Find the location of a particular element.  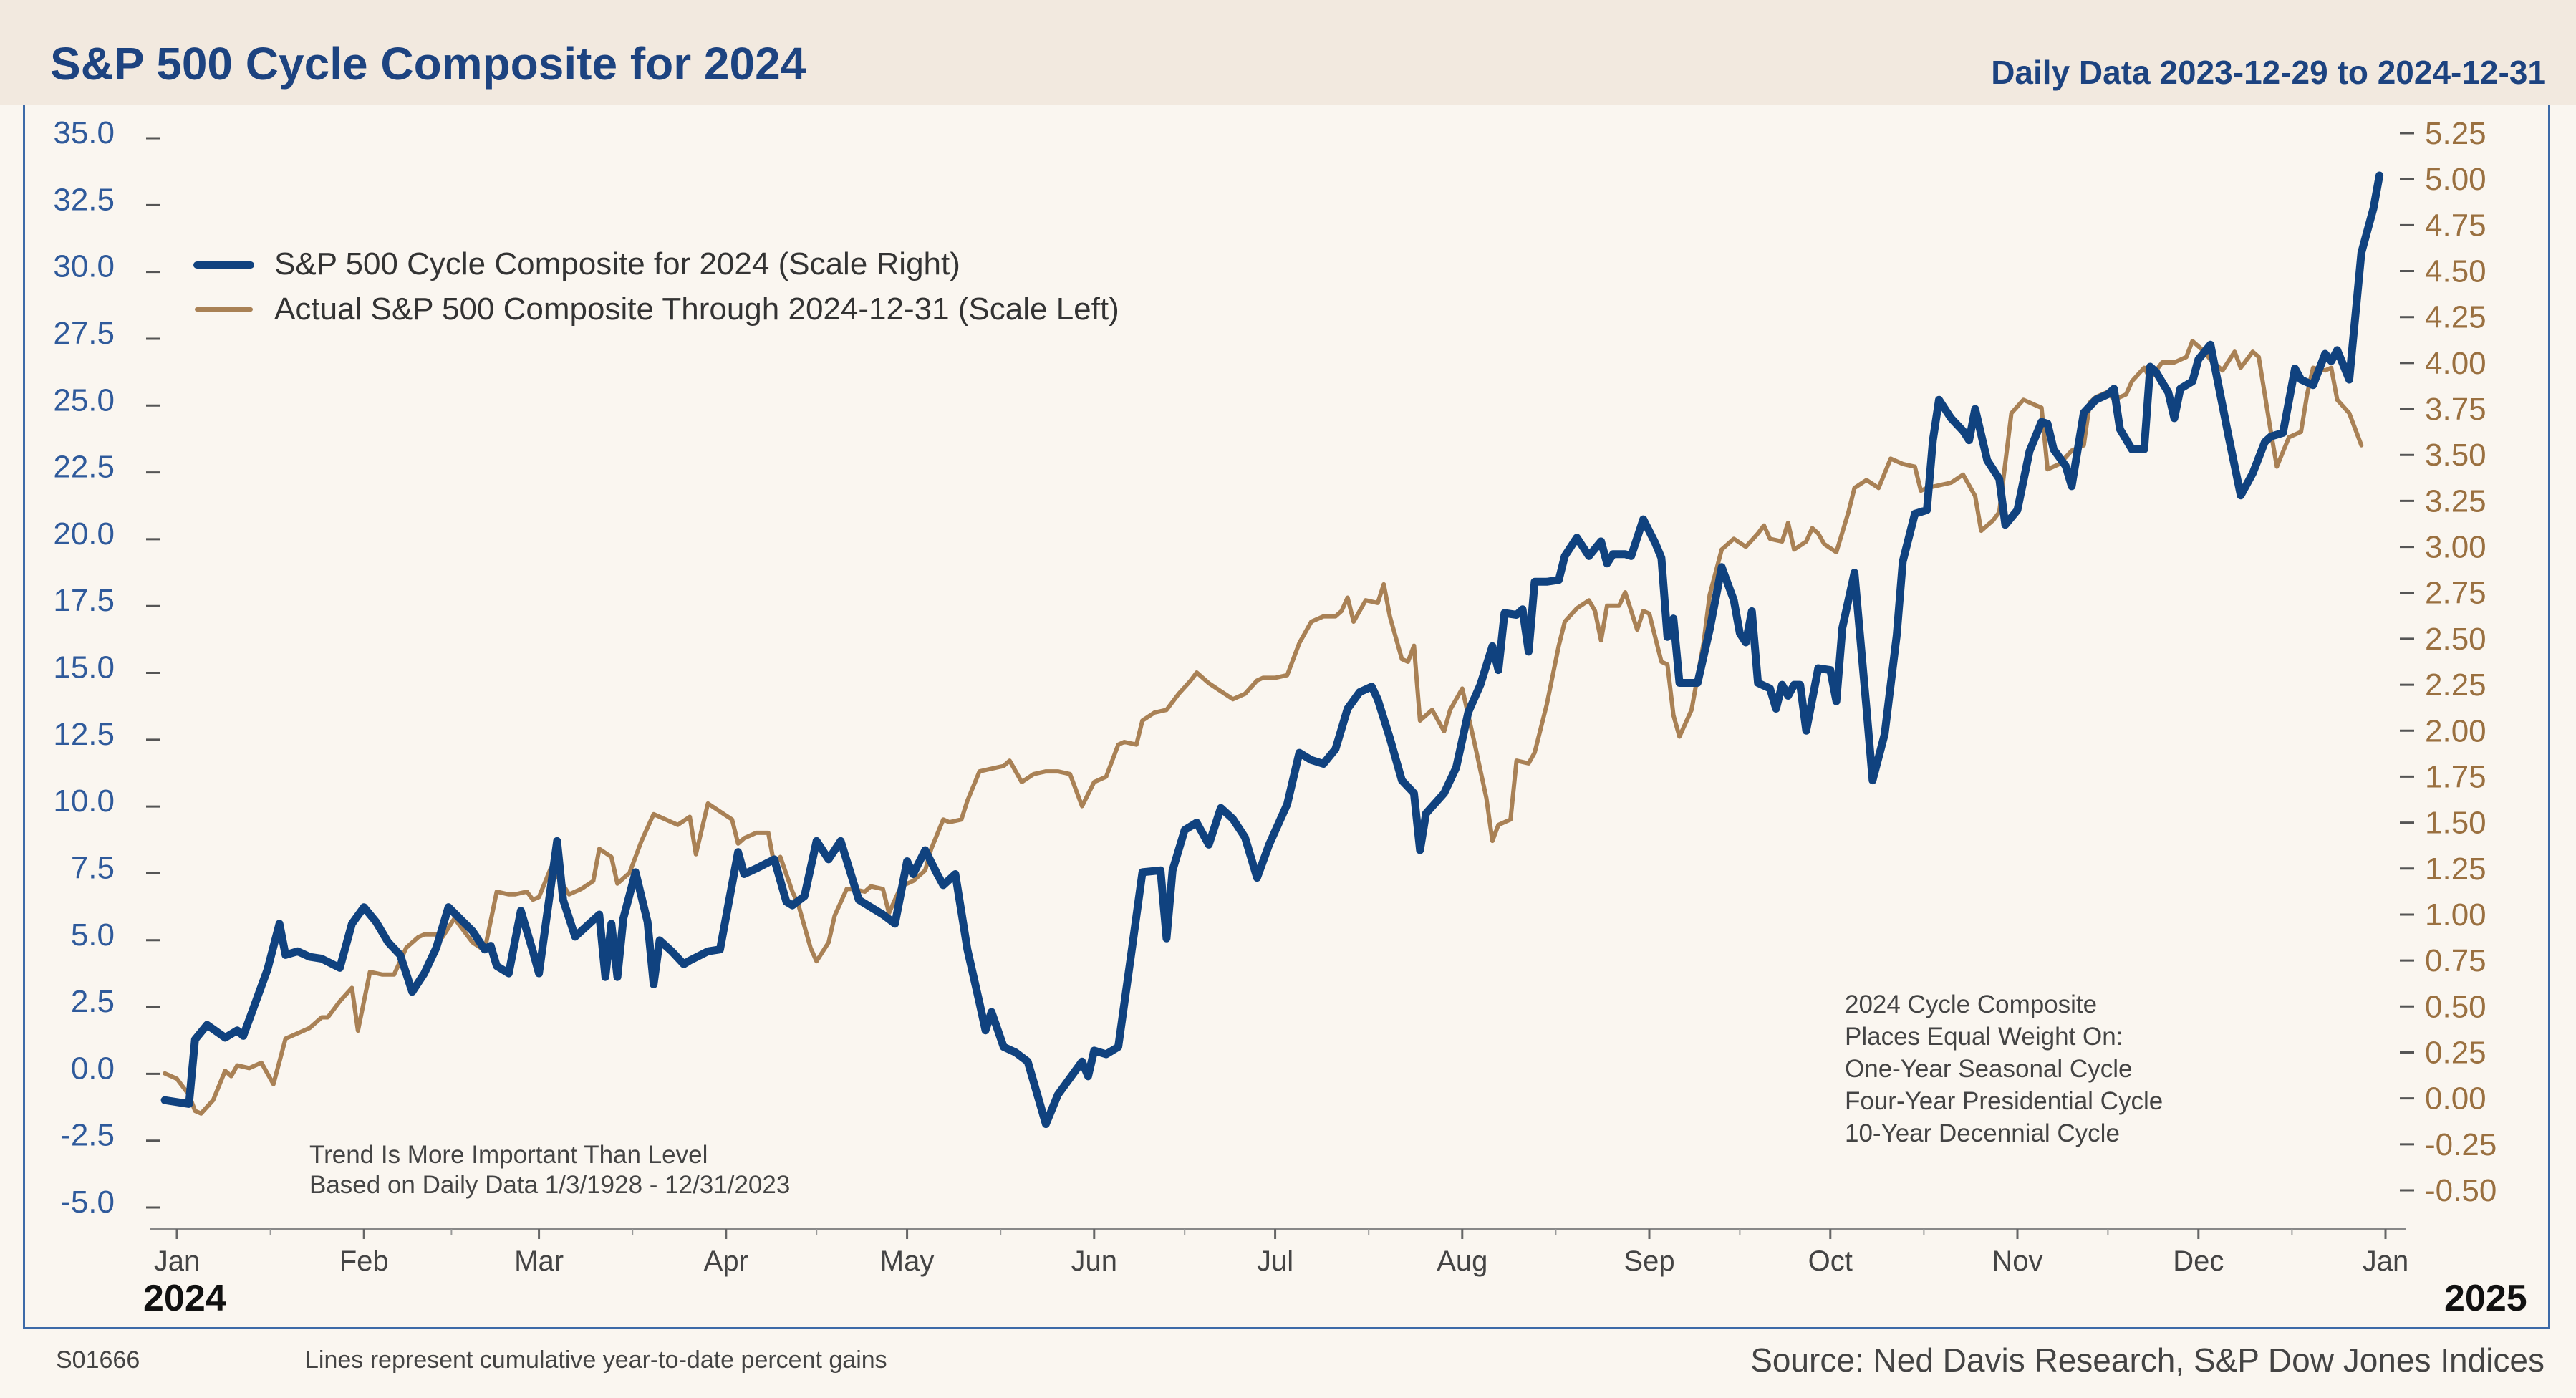

header-band is located at coordinates (1288, 52).